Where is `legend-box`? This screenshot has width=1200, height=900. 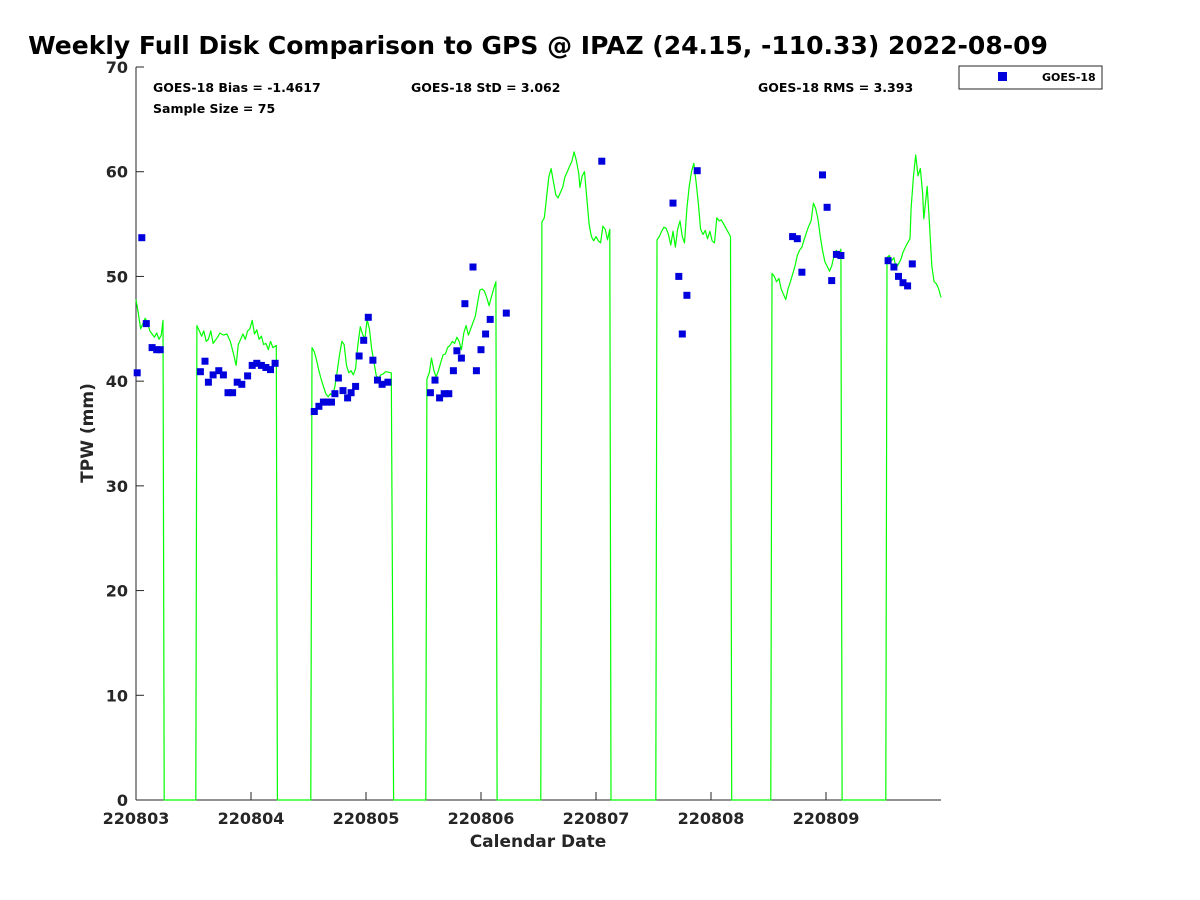
legend-box is located at coordinates (1030, 77).